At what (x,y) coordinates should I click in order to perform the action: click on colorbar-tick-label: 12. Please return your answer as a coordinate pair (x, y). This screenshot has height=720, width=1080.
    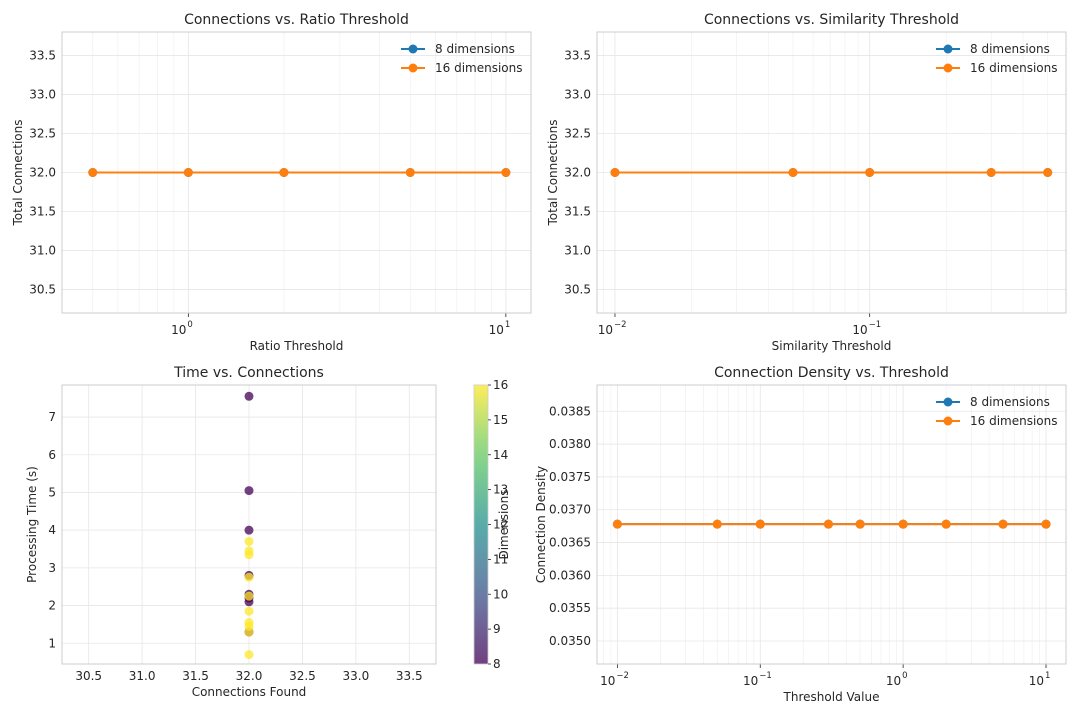
    Looking at the image, I should click on (500, 525).